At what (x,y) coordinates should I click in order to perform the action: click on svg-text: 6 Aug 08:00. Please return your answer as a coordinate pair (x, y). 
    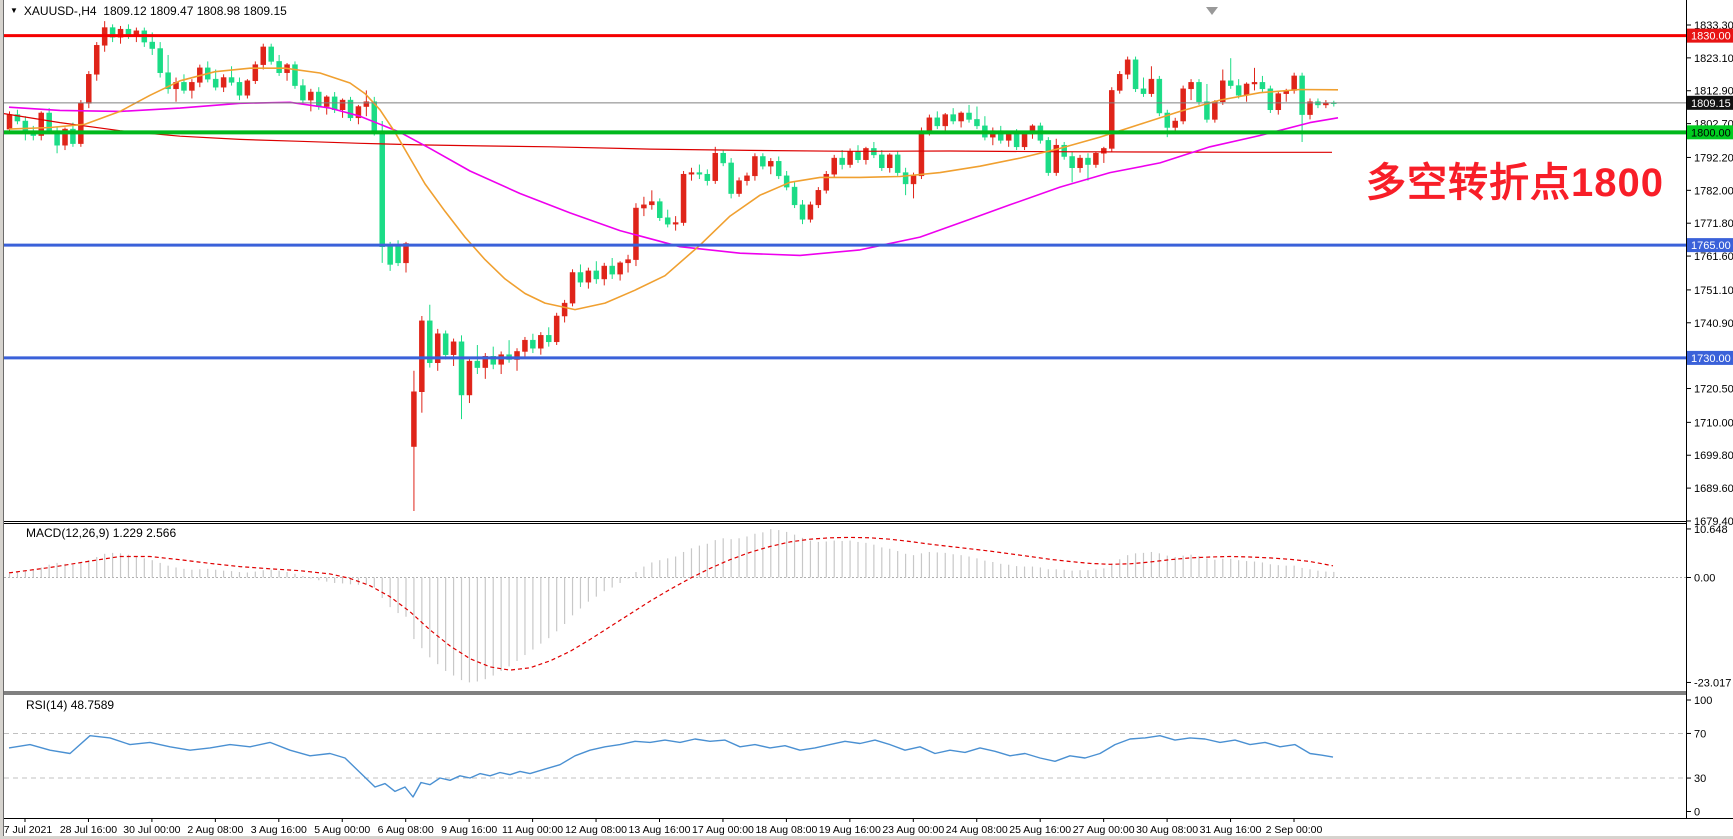
    Looking at the image, I should click on (406, 830).